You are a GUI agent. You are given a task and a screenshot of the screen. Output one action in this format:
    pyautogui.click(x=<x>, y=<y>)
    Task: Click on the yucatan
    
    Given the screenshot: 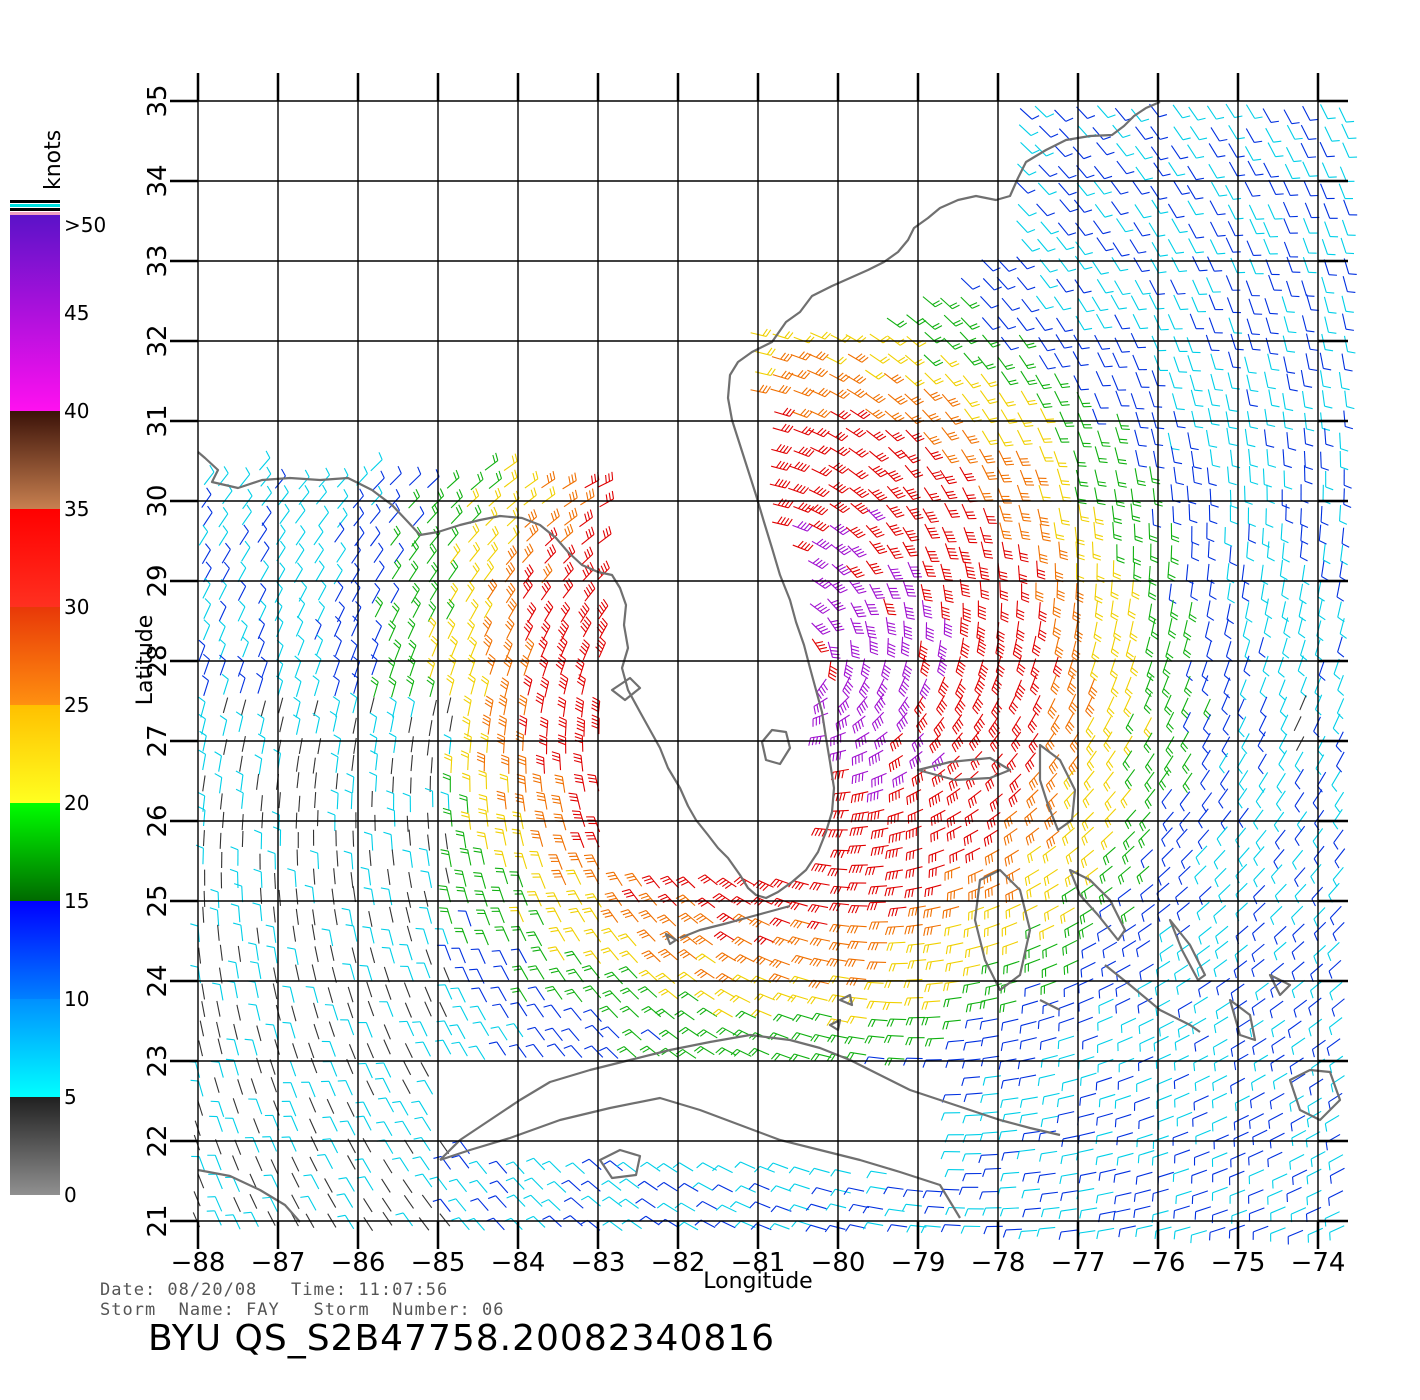 What is the action you would take?
    pyautogui.click(x=249, y=1195)
    